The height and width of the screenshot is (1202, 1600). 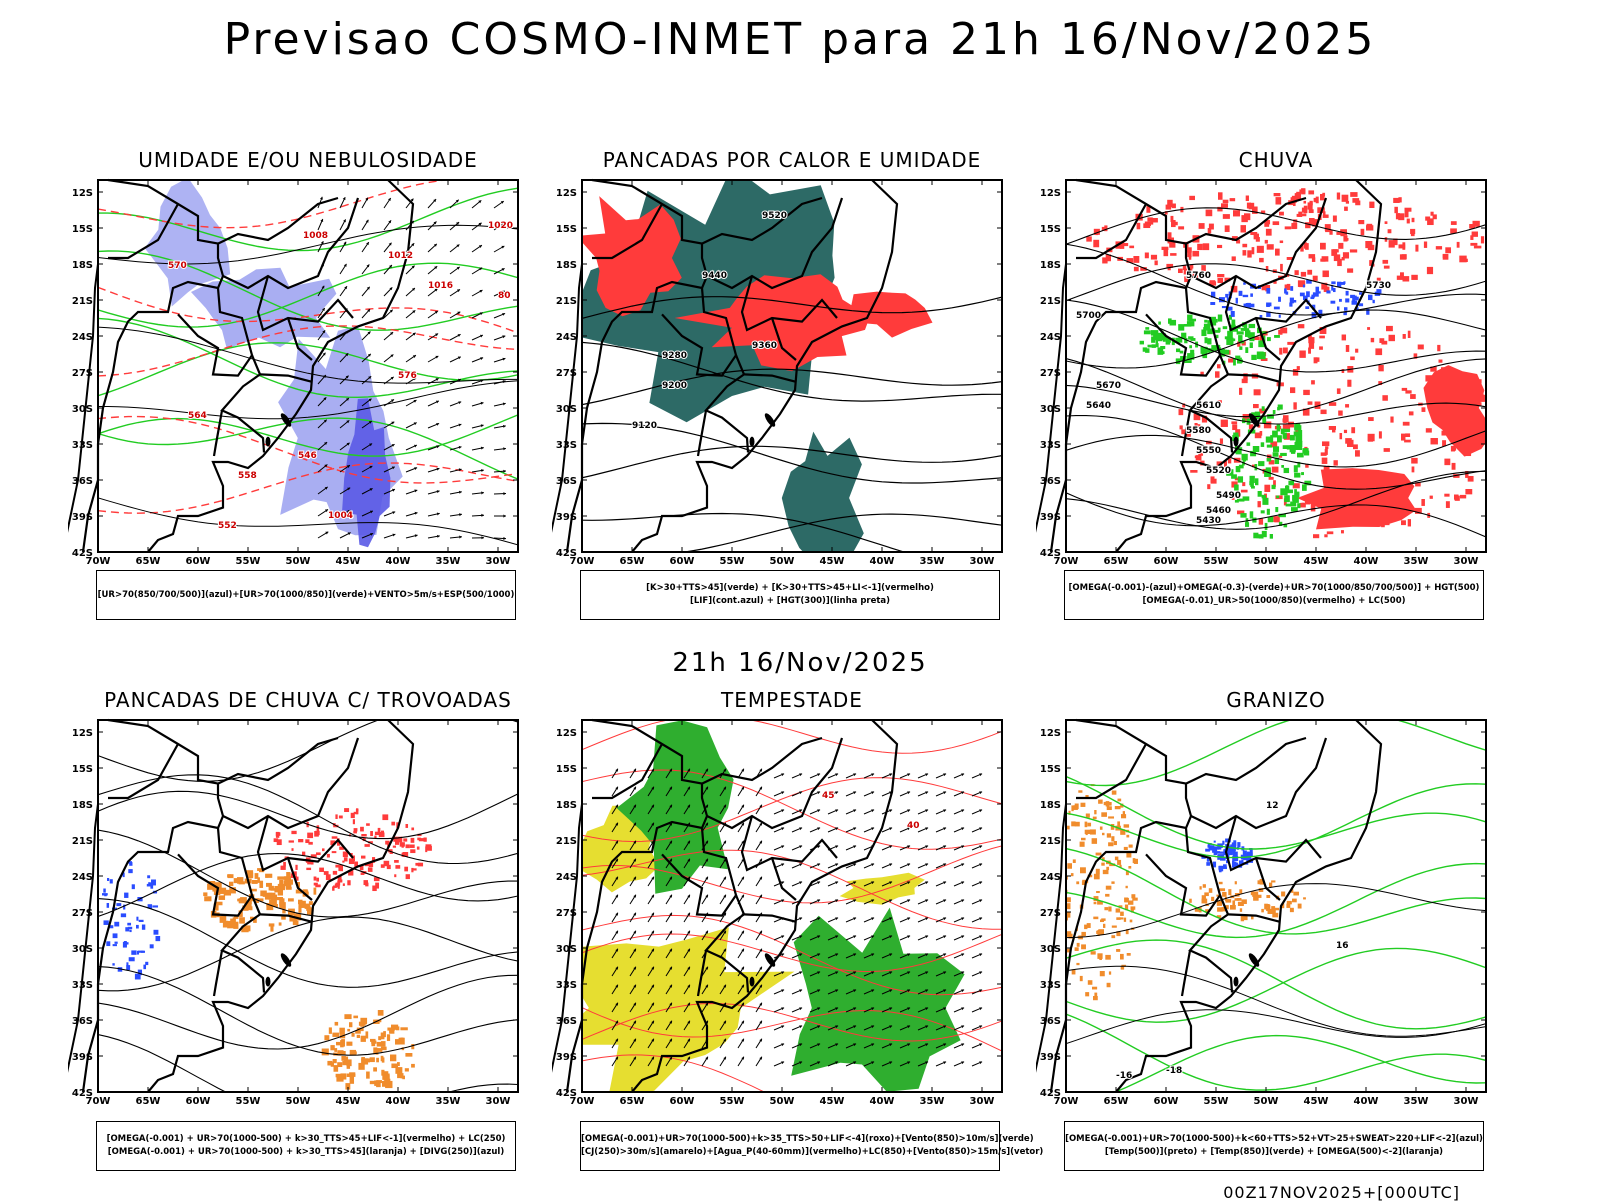 I want to click on streamline, so click(x=308, y=1078).